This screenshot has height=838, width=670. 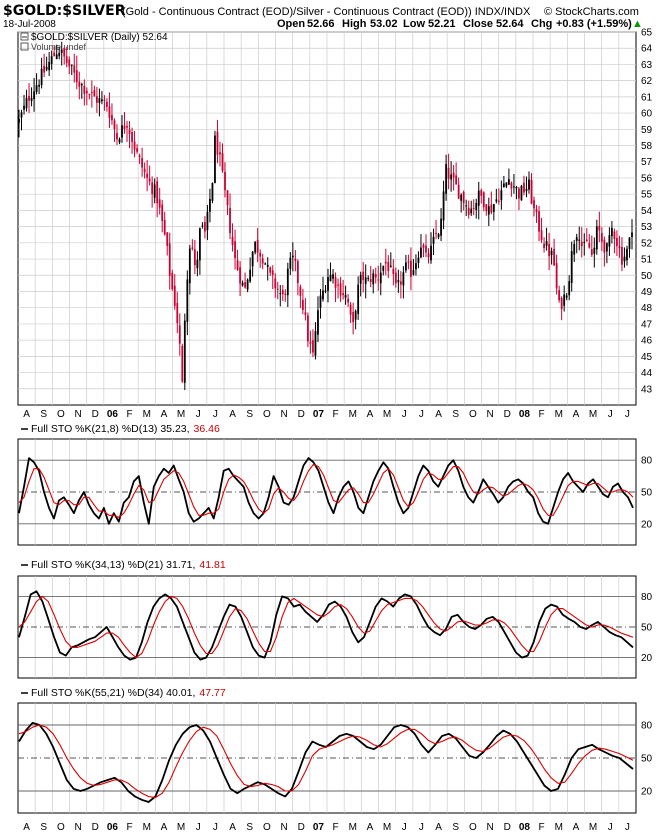 What do you see at coordinates (455, 414) in the screenshot?
I see `x-tick-label: S` at bounding box center [455, 414].